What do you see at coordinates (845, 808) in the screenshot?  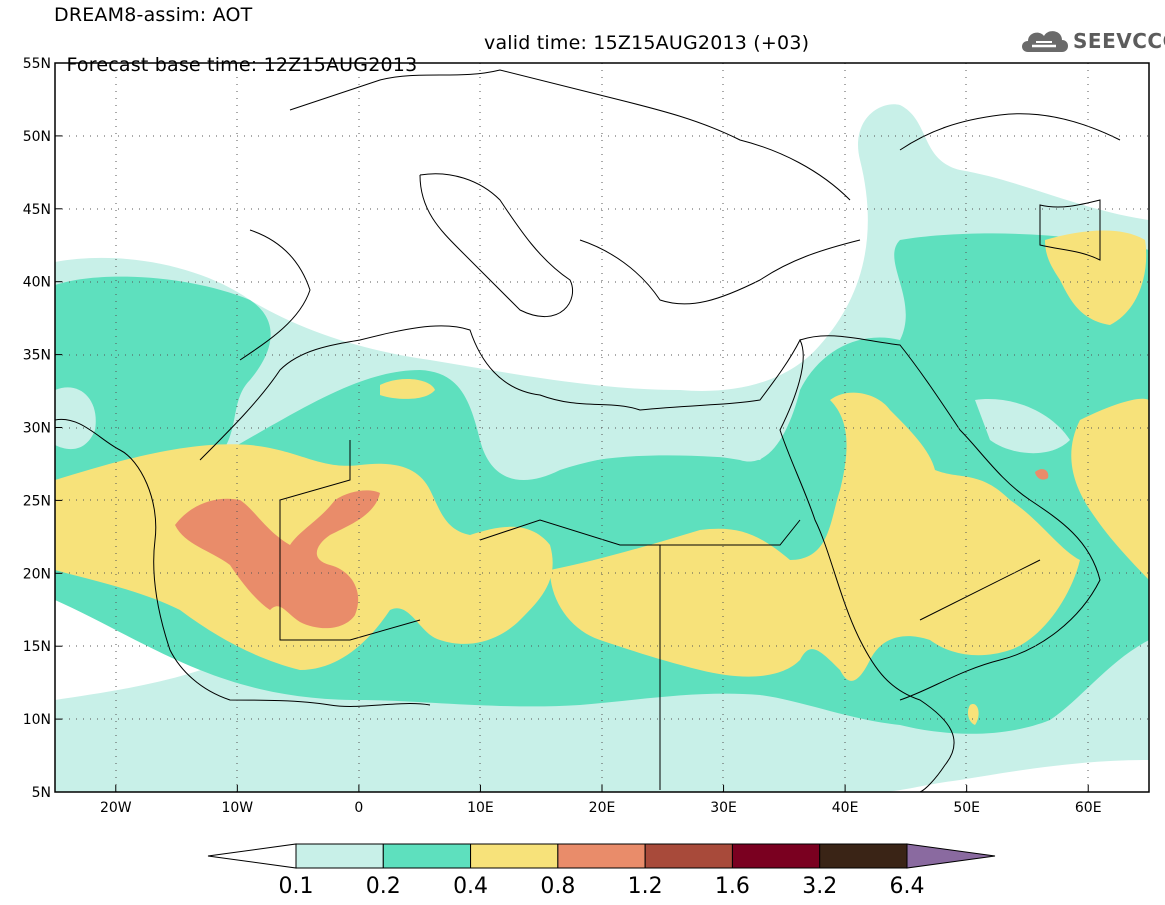 I see `lon-tick-label: 40E` at bounding box center [845, 808].